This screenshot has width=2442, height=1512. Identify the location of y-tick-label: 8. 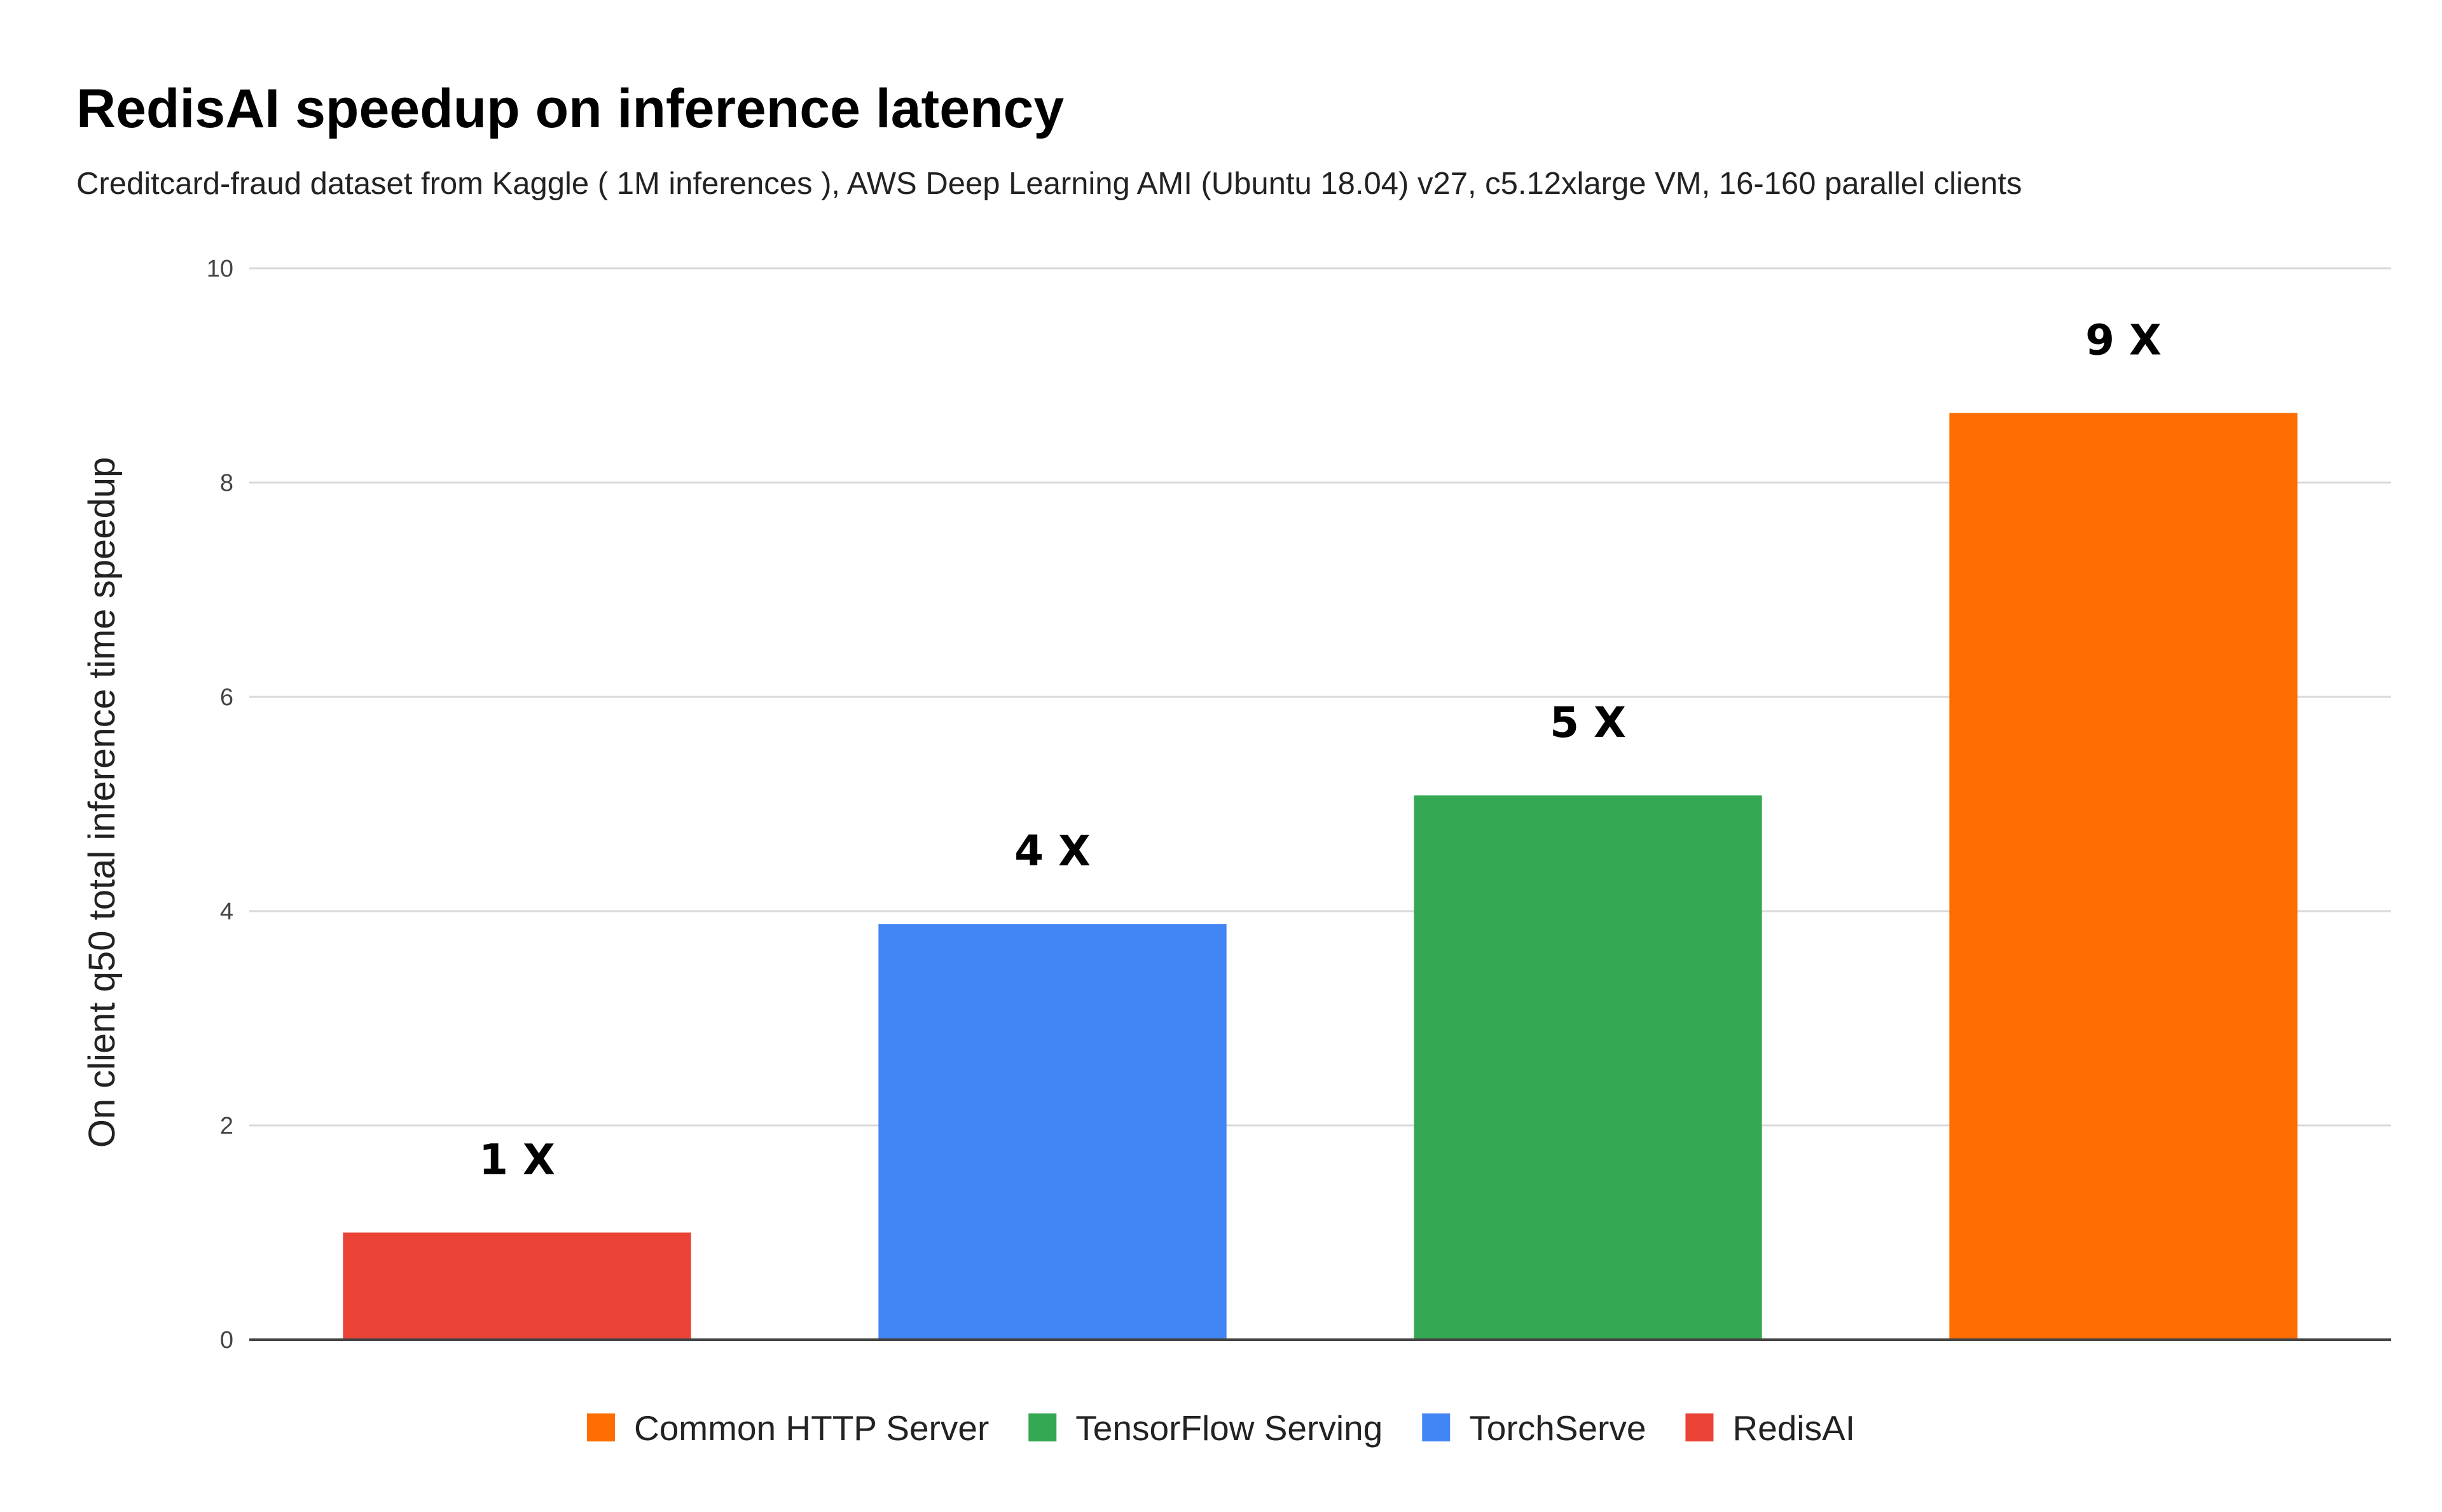
(226, 483).